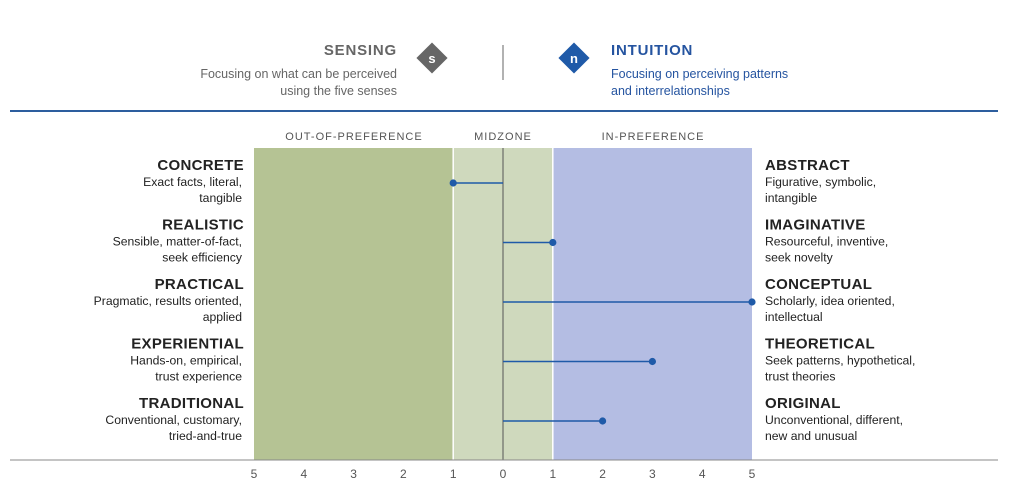  What do you see at coordinates (652, 50) in the screenshot?
I see `intuition-title: INTUITION` at bounding box center [652, 50].